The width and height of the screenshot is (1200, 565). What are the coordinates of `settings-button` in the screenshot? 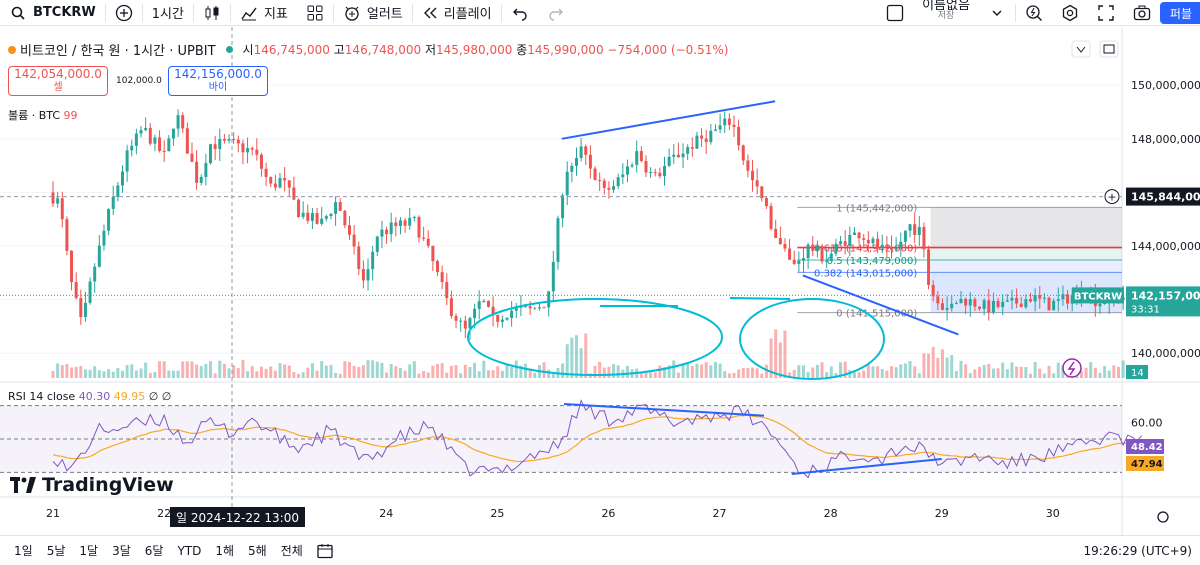 It's located at (1070, 13).